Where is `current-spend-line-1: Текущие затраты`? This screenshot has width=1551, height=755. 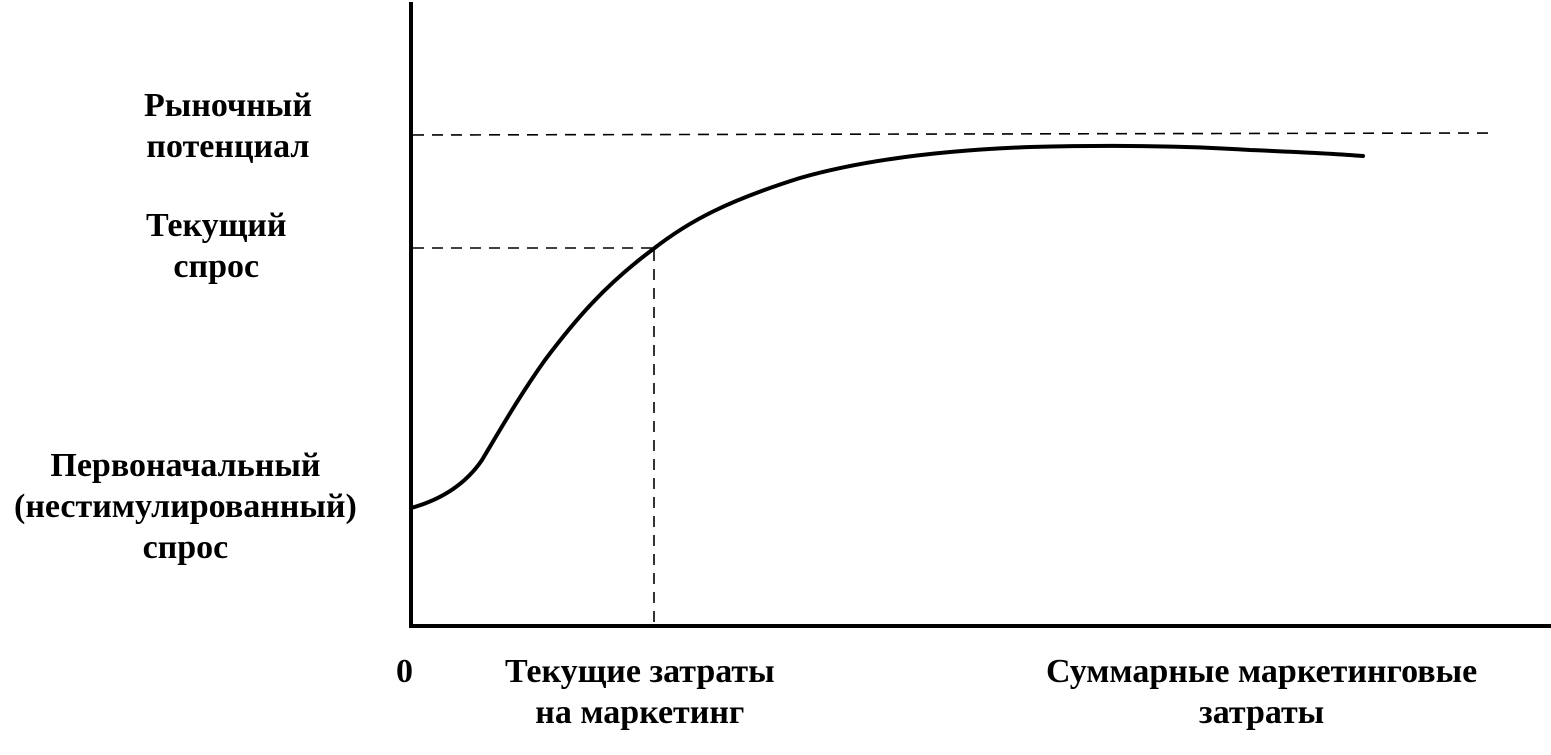
current-spend-line-1: Текущие затраты is located at coordinates (640, 671).